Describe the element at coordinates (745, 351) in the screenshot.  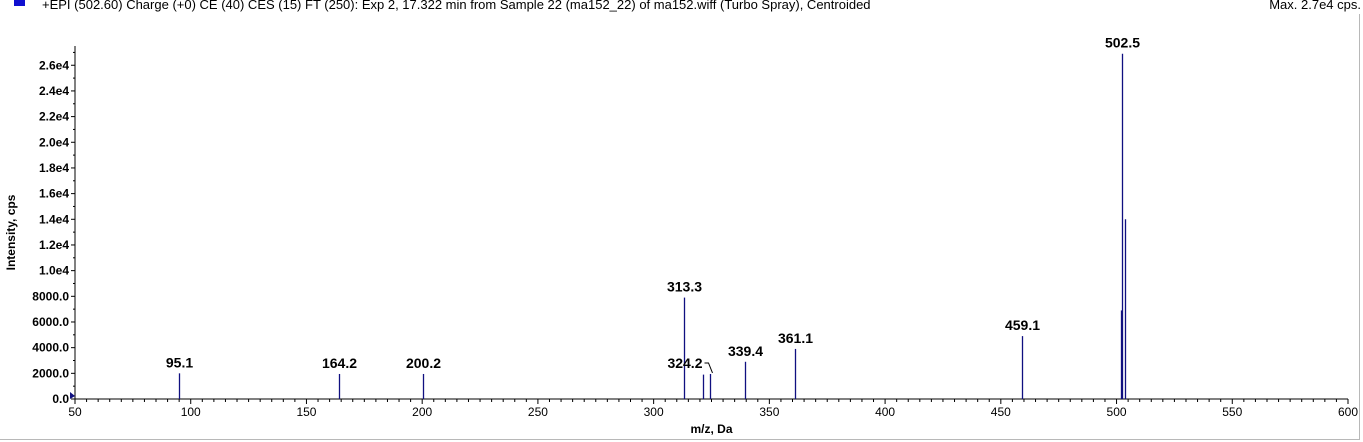
I see `peak-label: 339.4` at that location.